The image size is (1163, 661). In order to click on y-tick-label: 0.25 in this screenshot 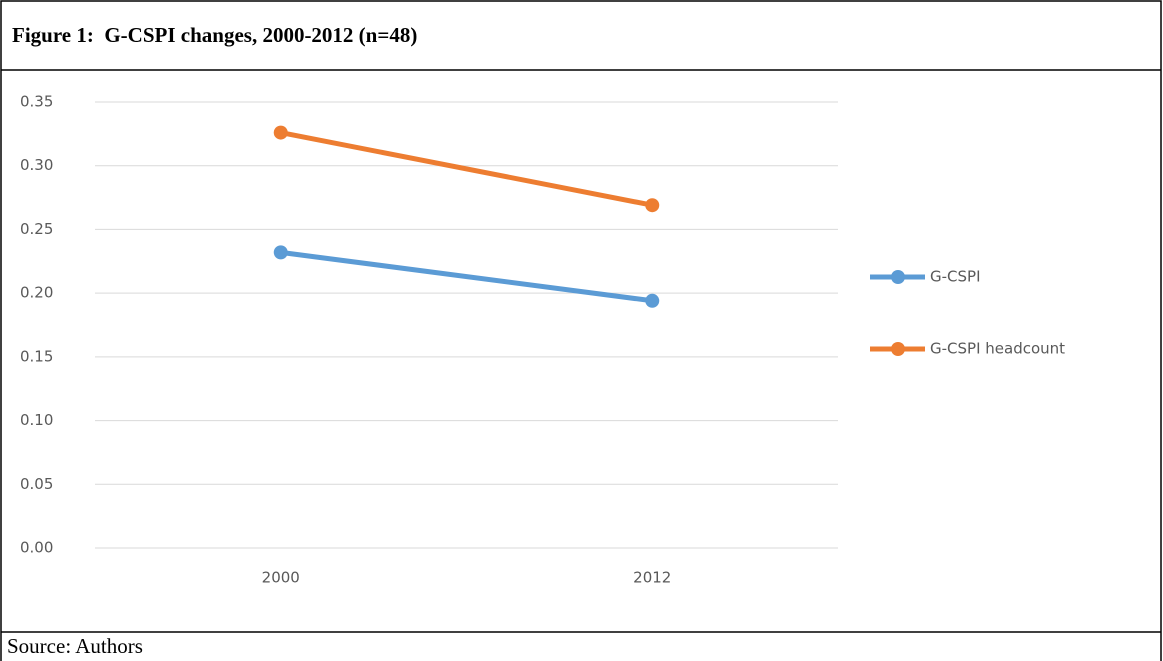, I will do `click(36, 229)`.